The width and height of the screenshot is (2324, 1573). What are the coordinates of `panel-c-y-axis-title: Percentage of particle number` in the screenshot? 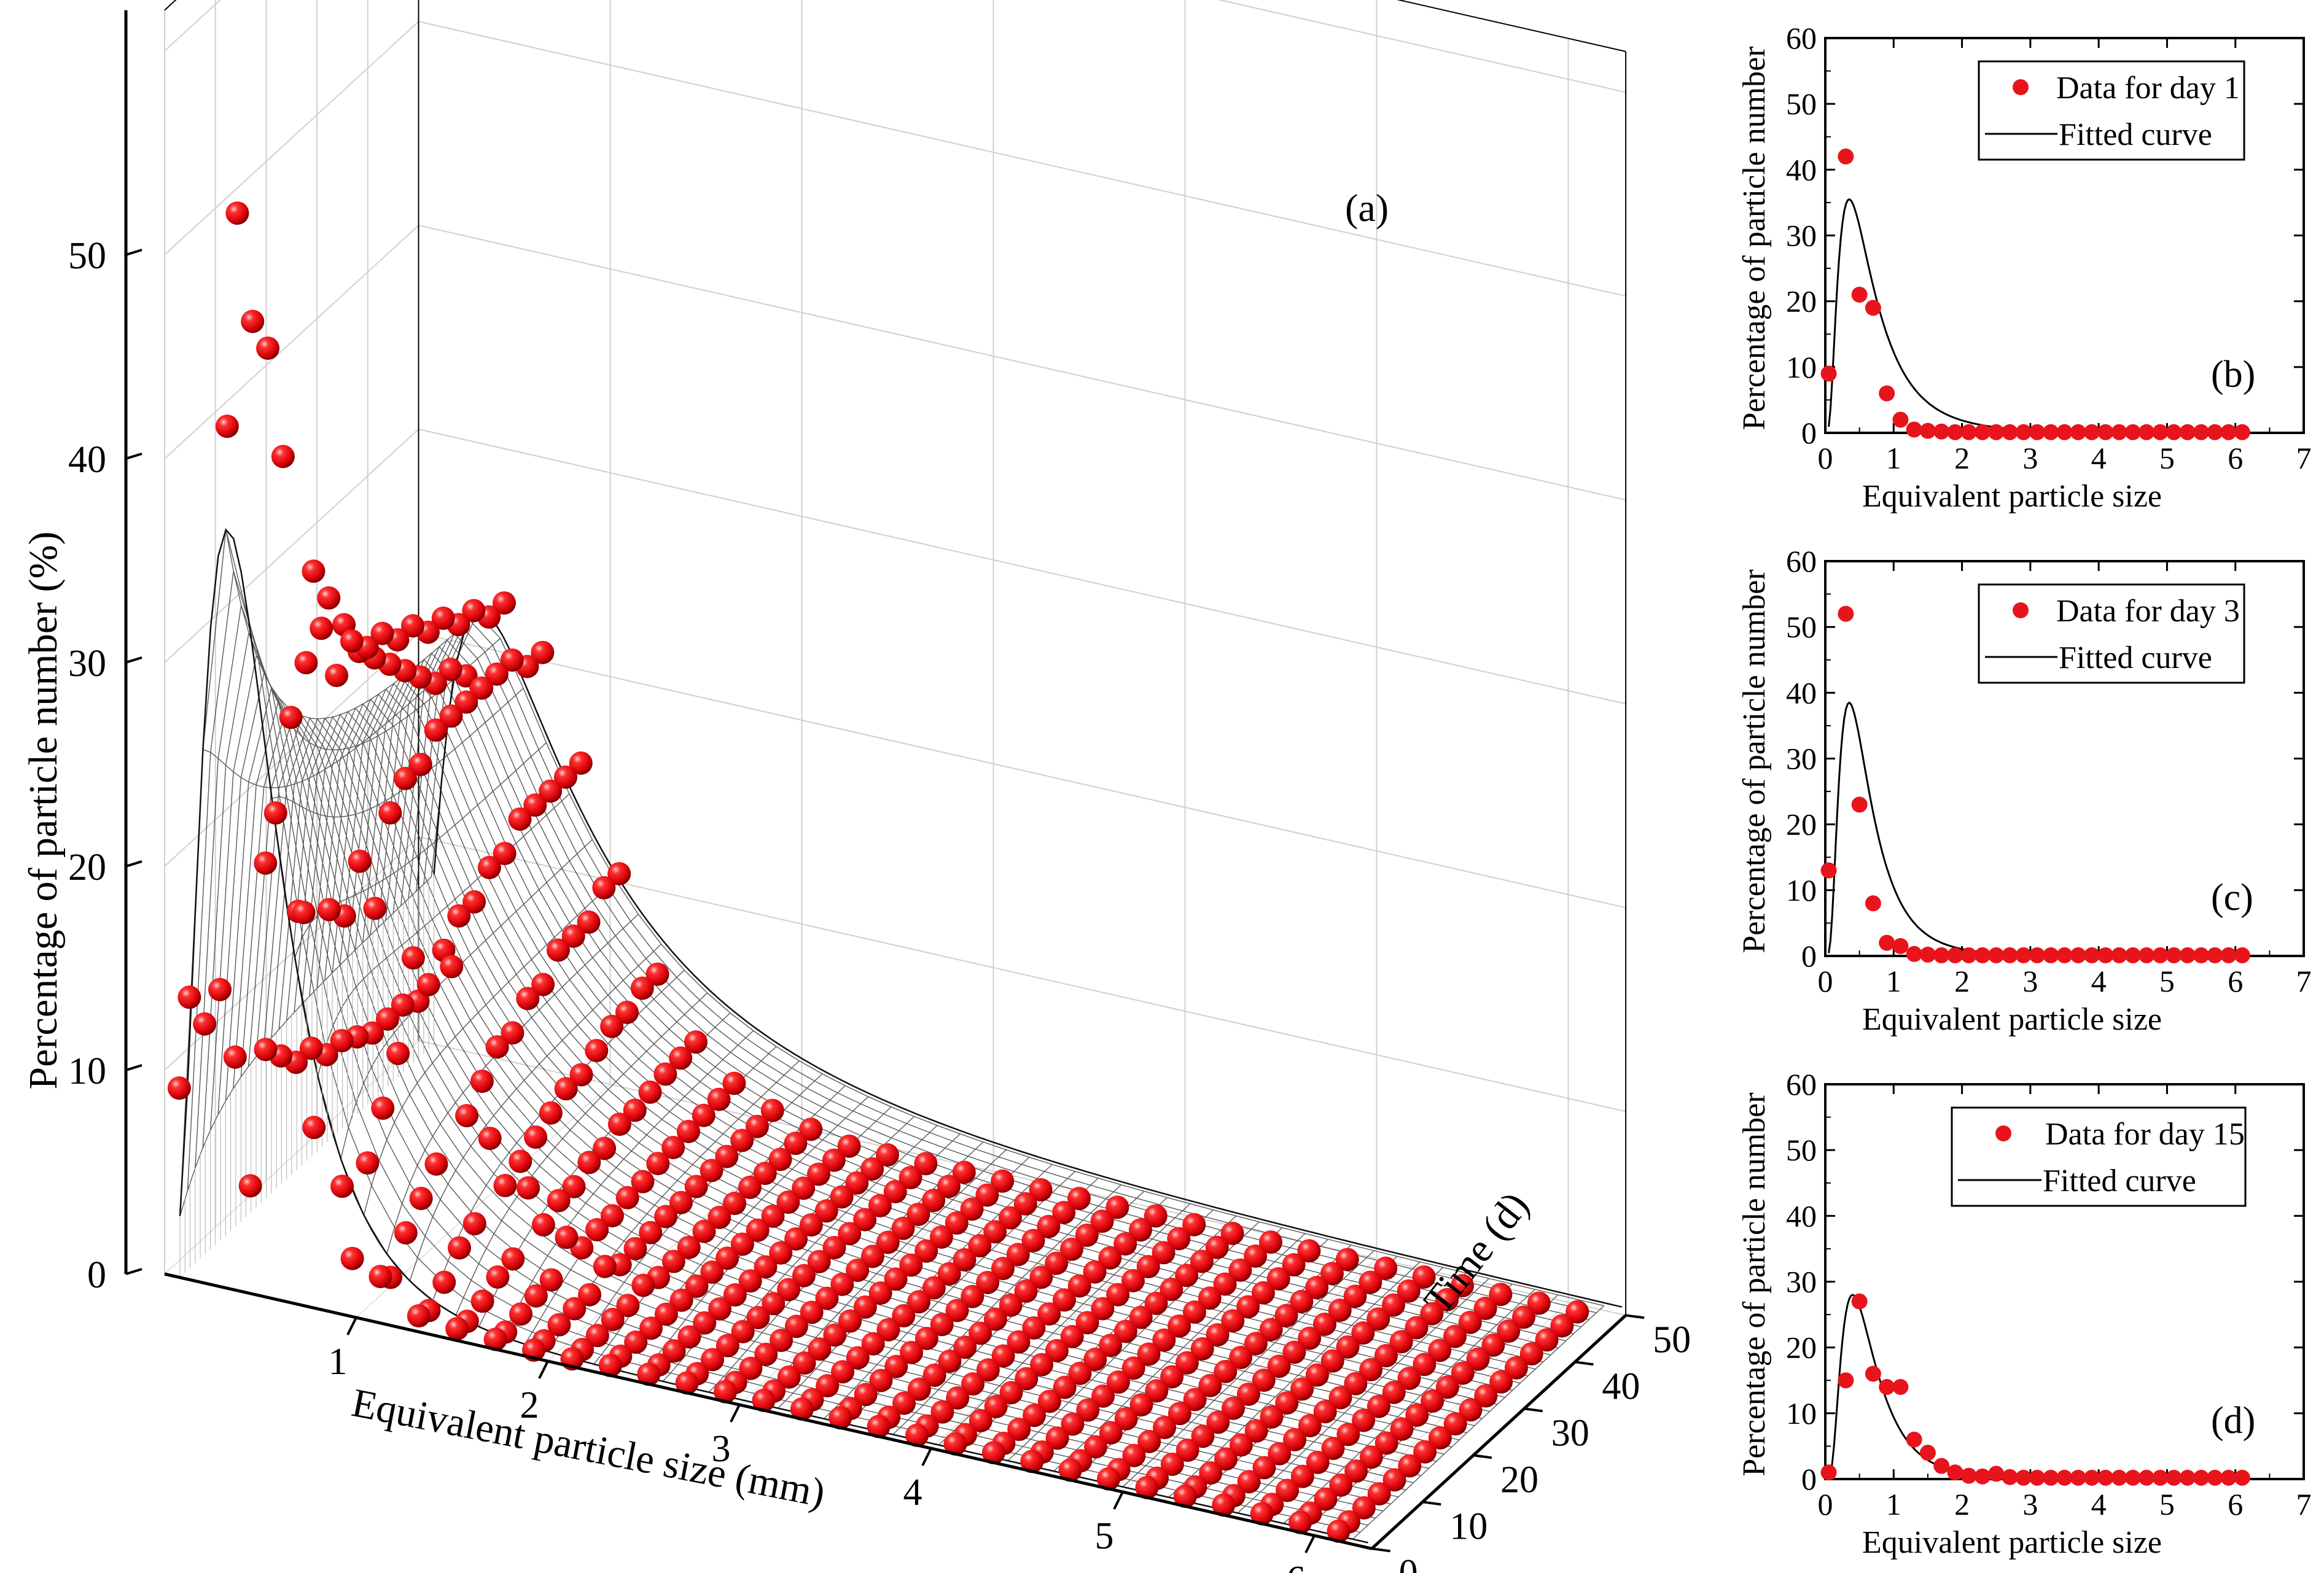 It's located at (1754, 761).